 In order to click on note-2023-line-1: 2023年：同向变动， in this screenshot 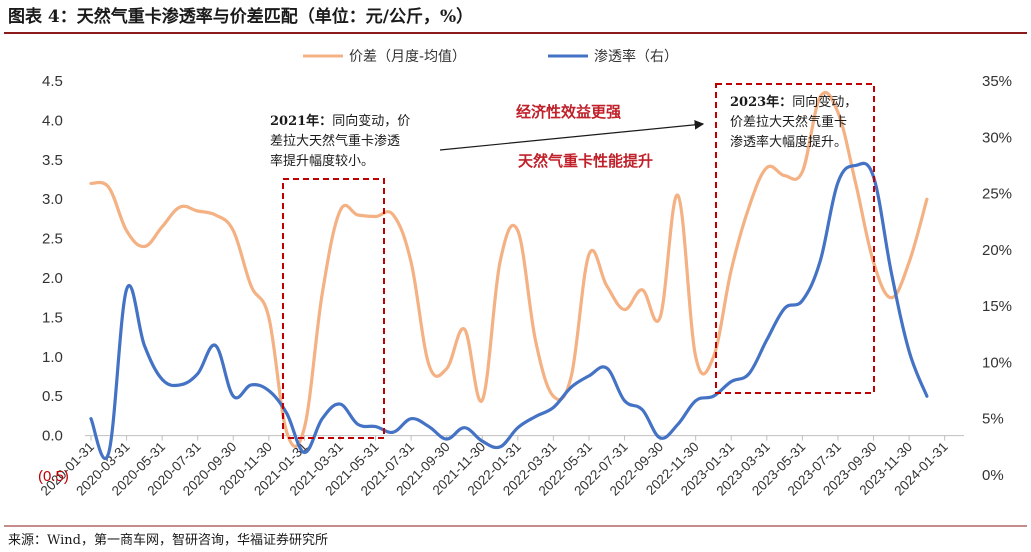, I will do `click(793, 102)`.